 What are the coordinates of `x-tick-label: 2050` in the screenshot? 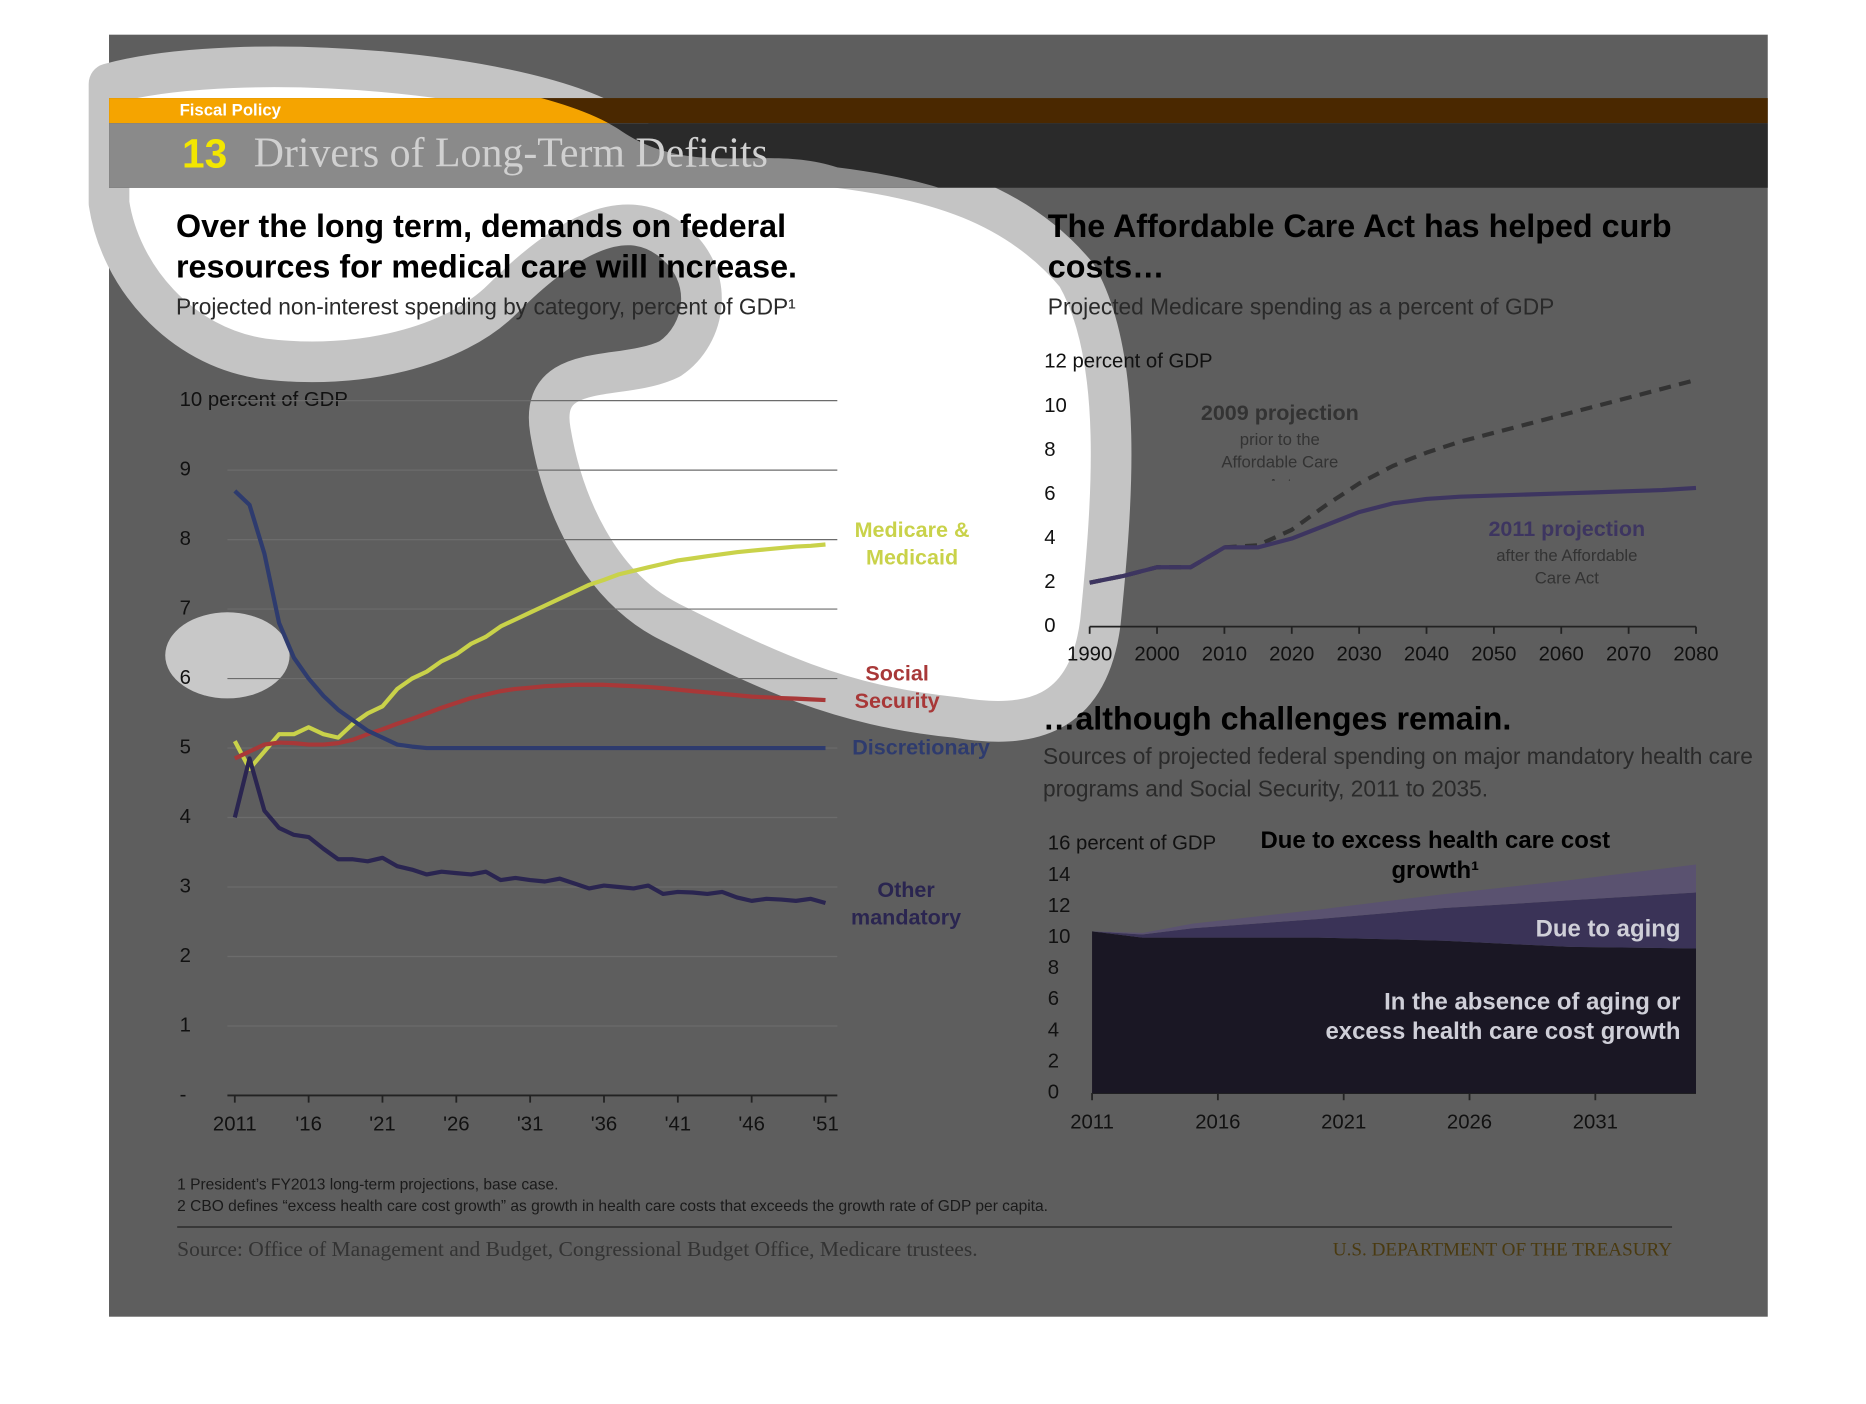 It's located at (1493, 655).